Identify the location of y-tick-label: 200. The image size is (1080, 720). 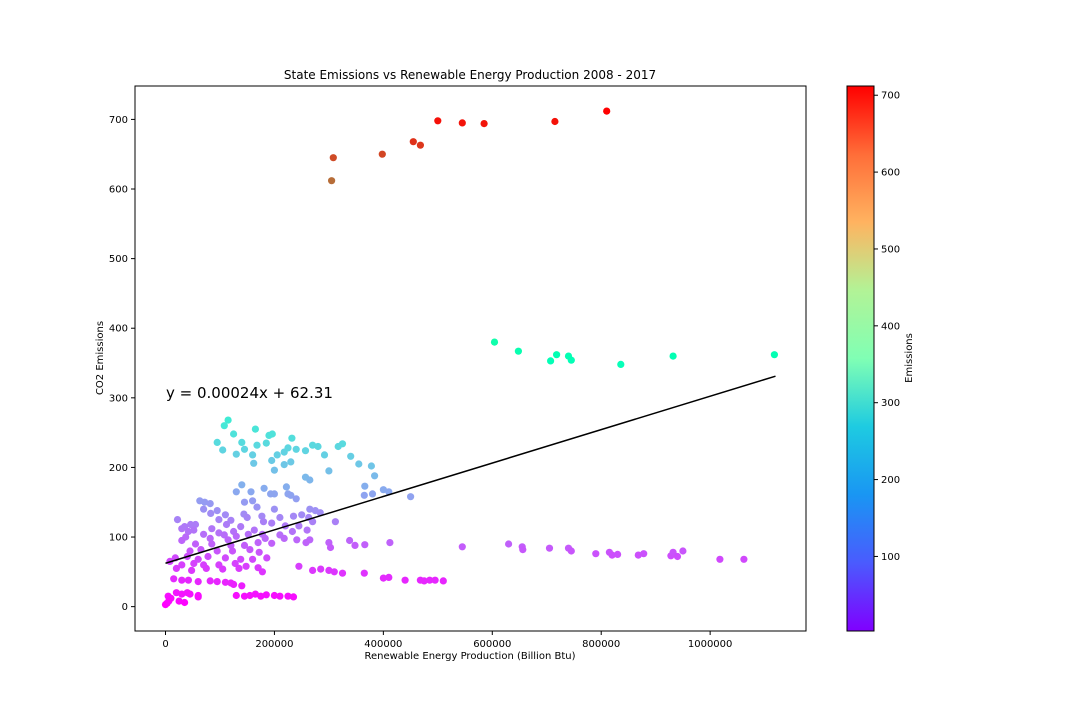
(118, 468).